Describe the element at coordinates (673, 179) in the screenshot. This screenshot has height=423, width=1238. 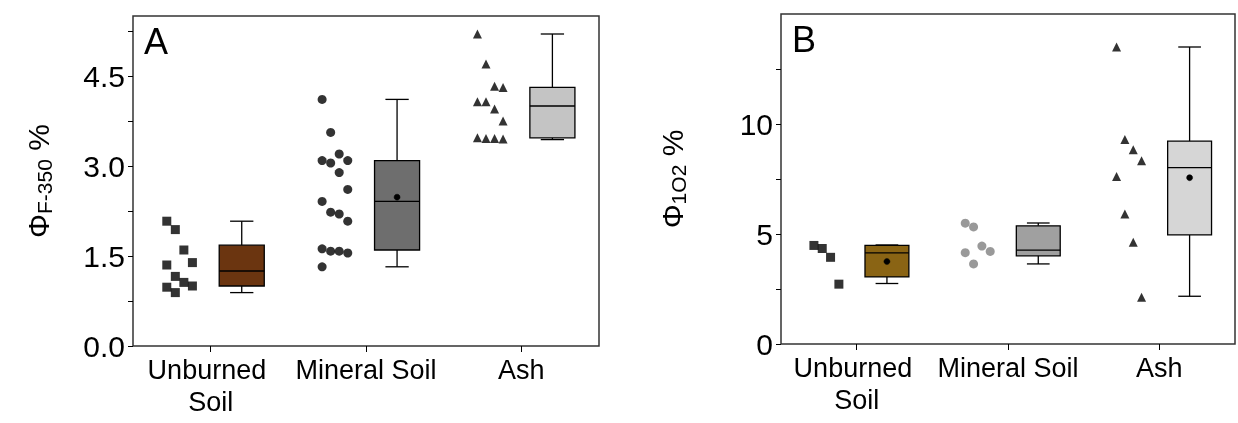
I see `y-axis-title: Φ1O2 %` at that location.